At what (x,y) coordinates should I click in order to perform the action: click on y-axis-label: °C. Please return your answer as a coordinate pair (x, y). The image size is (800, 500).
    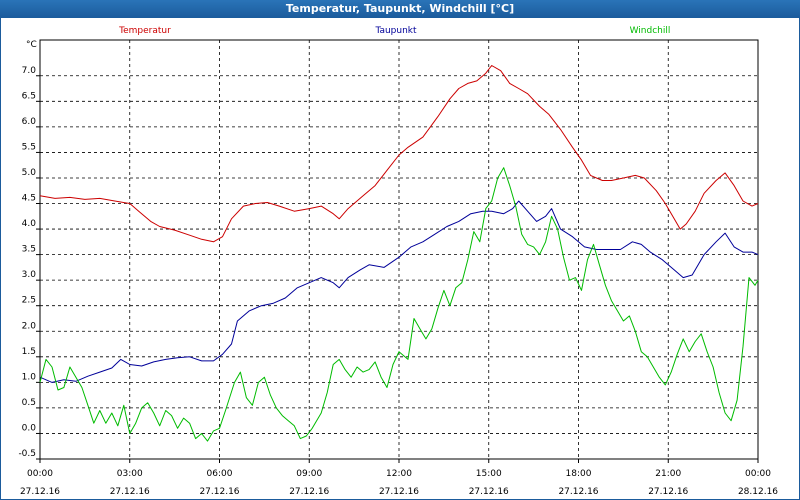
    Looking at the image, I should click on (31, 45).